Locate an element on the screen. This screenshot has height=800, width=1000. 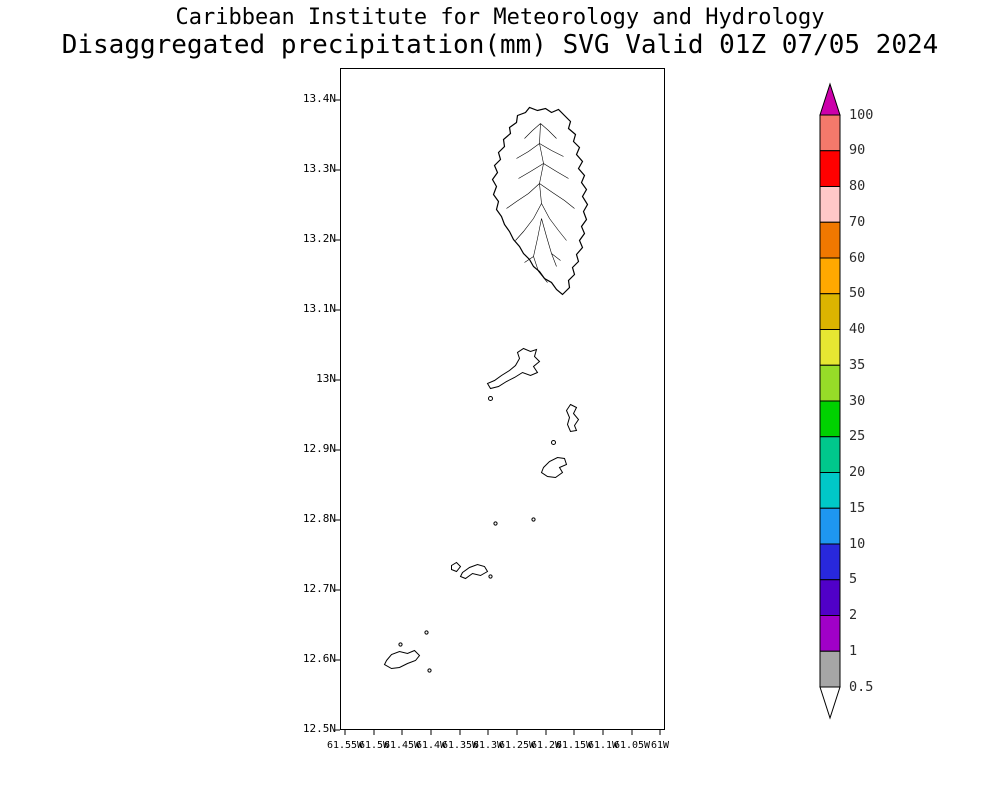
mustique-island-outline is located at coordinates (572, 418).